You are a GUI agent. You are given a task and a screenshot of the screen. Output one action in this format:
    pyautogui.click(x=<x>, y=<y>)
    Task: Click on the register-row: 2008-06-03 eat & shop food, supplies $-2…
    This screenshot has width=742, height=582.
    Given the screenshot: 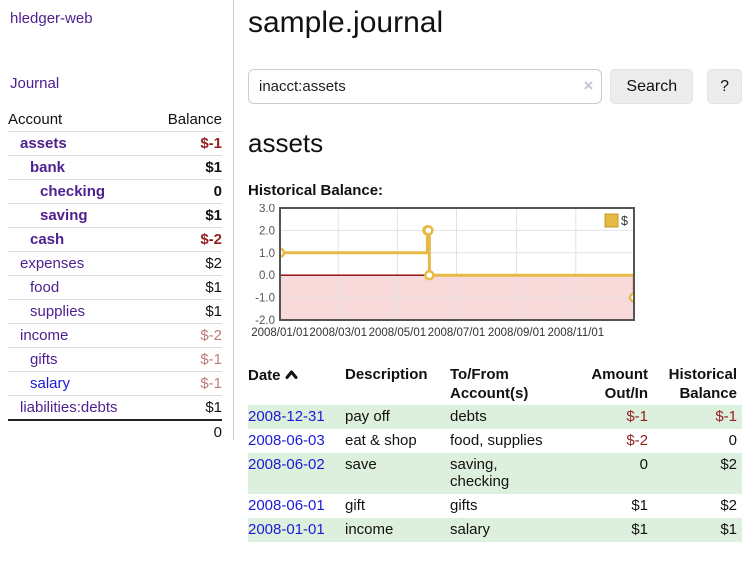 What is the action you would take?
    pyautogui.click(x=495, y=441)
    